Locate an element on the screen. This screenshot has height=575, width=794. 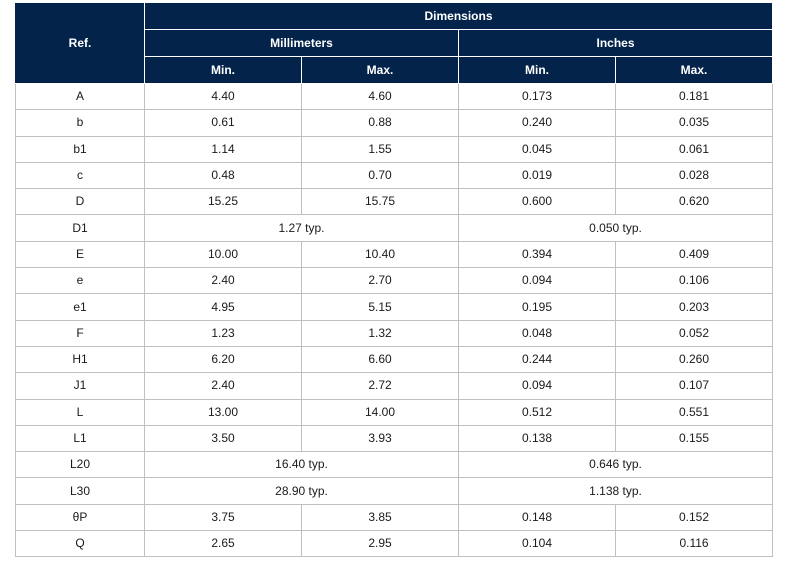
table-row: e 2.40 2.70 0.094 0.106 is located at coordinates (394, 281).